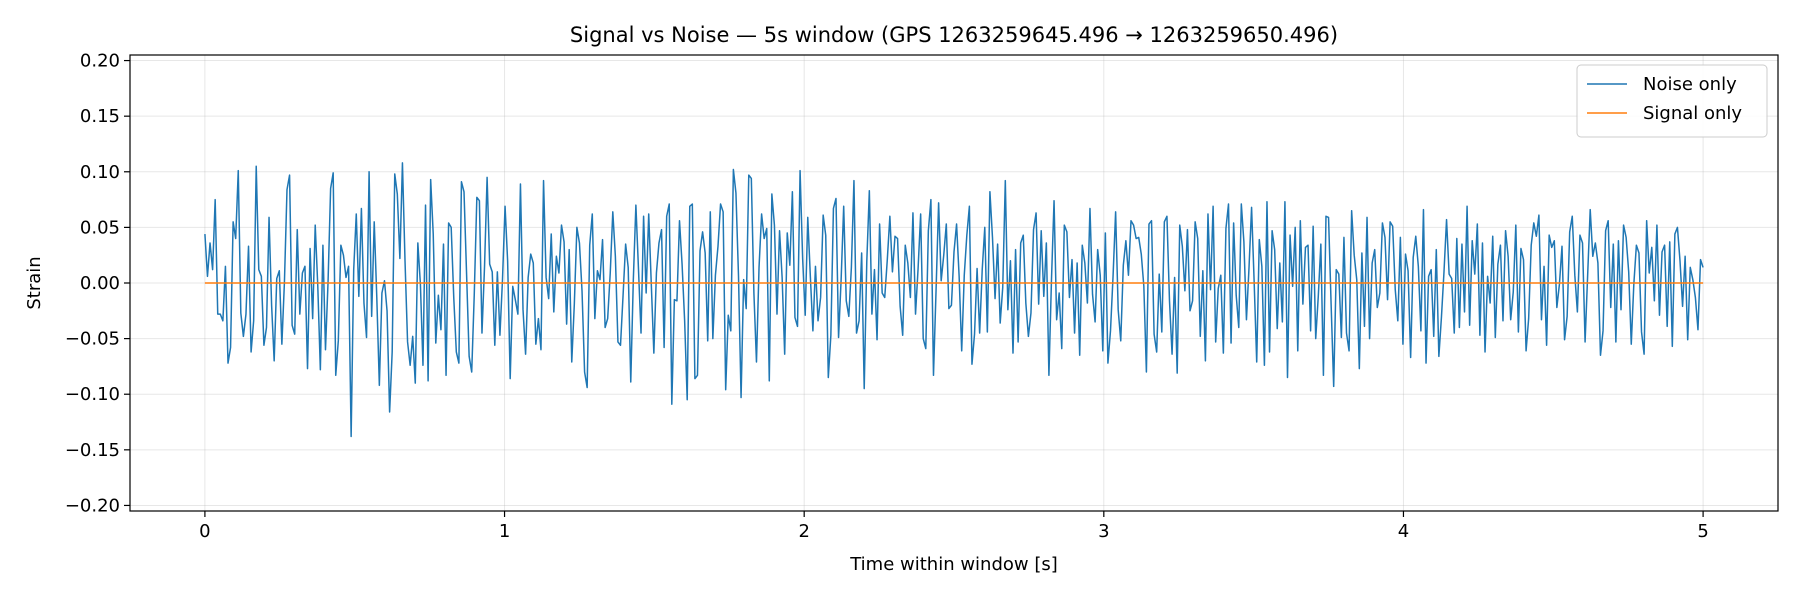  Describe the element at coordinates (100, 172) in the screenshot. I see `y-tick-label: 0.10` at that location.